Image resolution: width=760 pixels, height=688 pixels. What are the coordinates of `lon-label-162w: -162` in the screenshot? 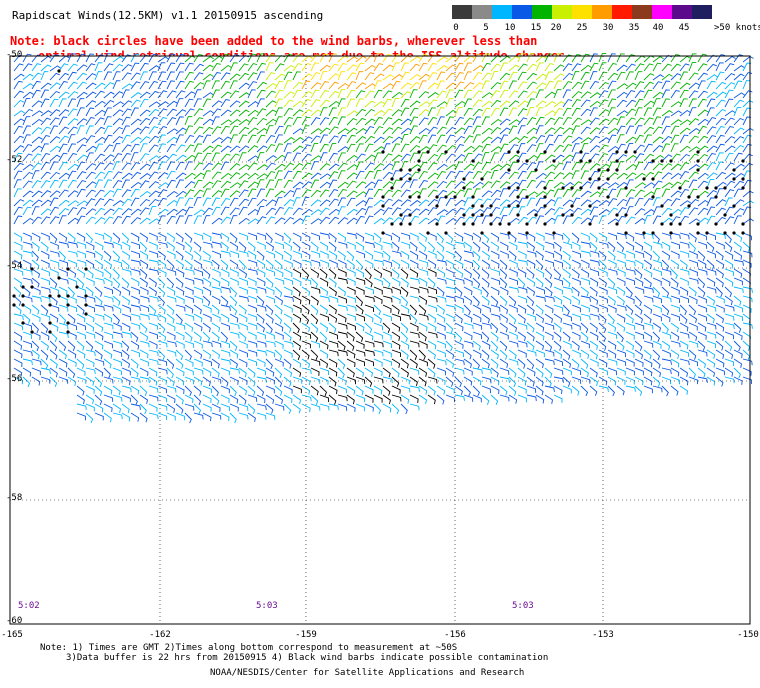 It's located at (160, 635).